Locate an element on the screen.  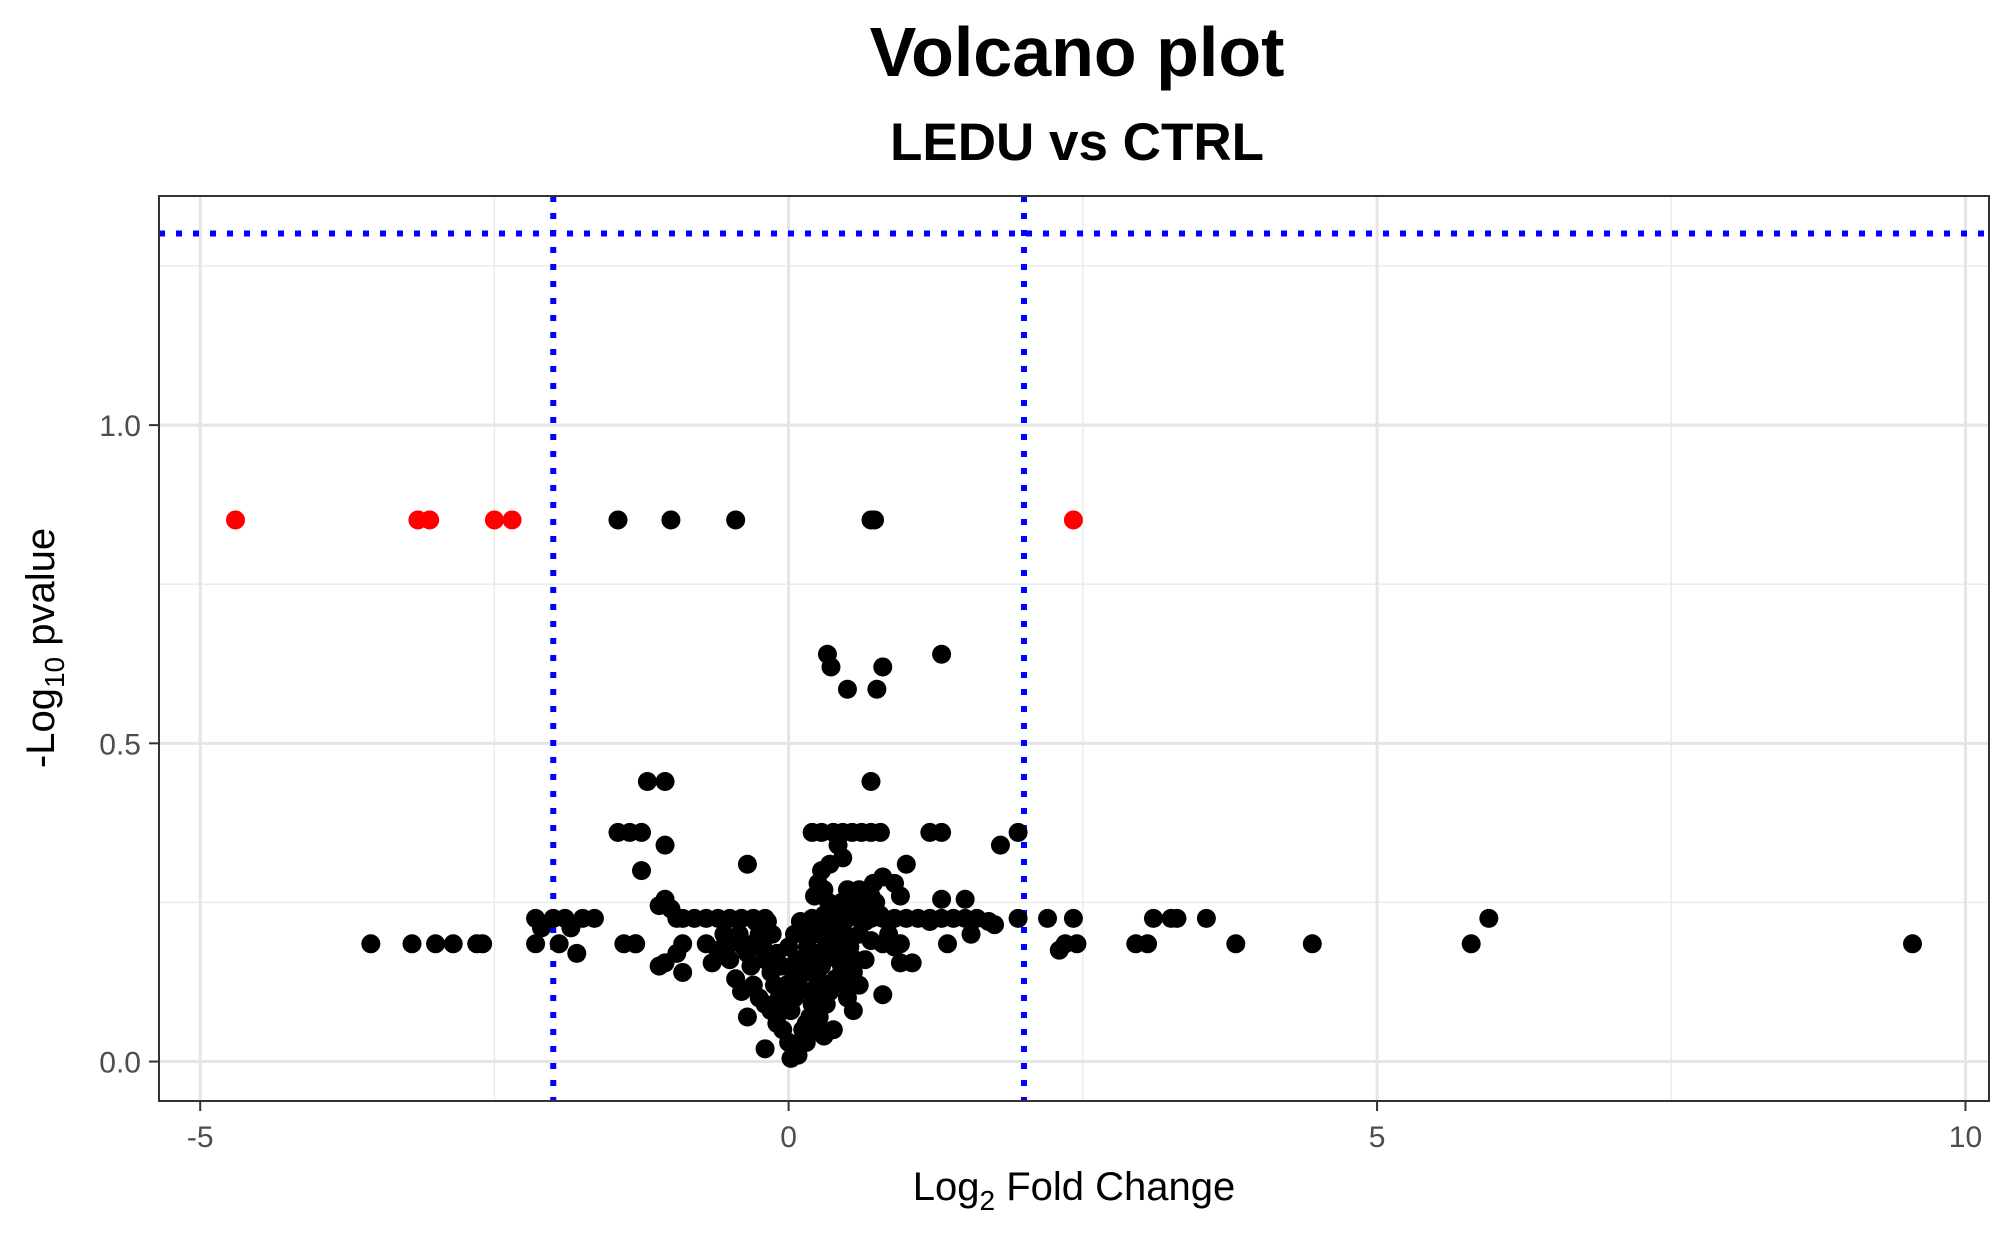
y-axis-title-pre: -Log is located at coordinates (41, 728).